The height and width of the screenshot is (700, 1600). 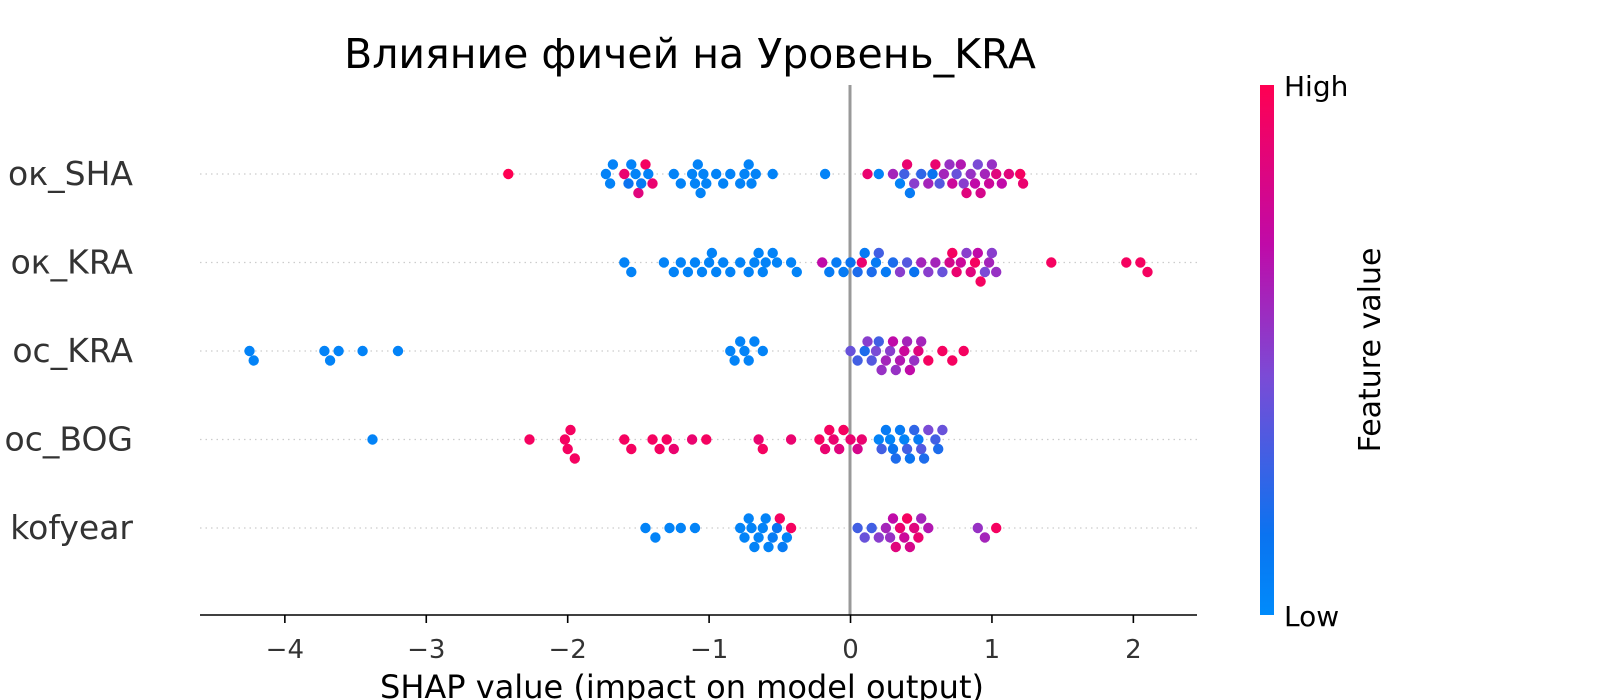 I want to click on feature-label: ос_BOG, so click(x=69, y=439).